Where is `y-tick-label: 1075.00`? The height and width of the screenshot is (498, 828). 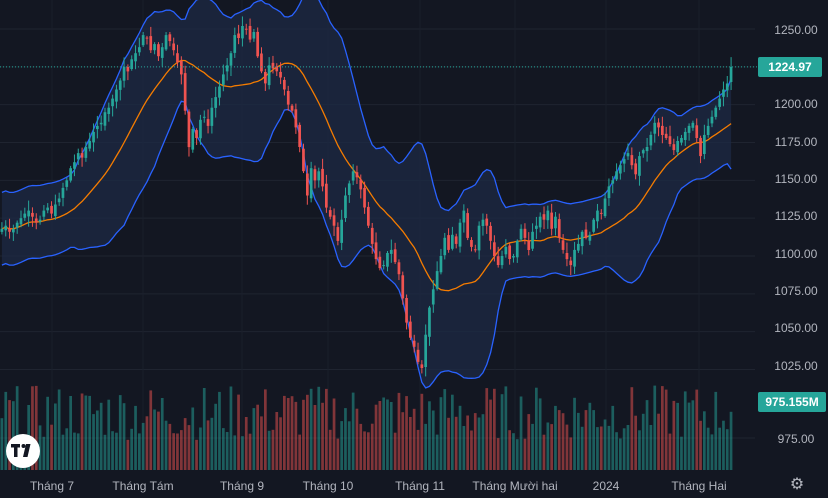 y-tick-label: 1075.00 is located at coordinates (796, 291).